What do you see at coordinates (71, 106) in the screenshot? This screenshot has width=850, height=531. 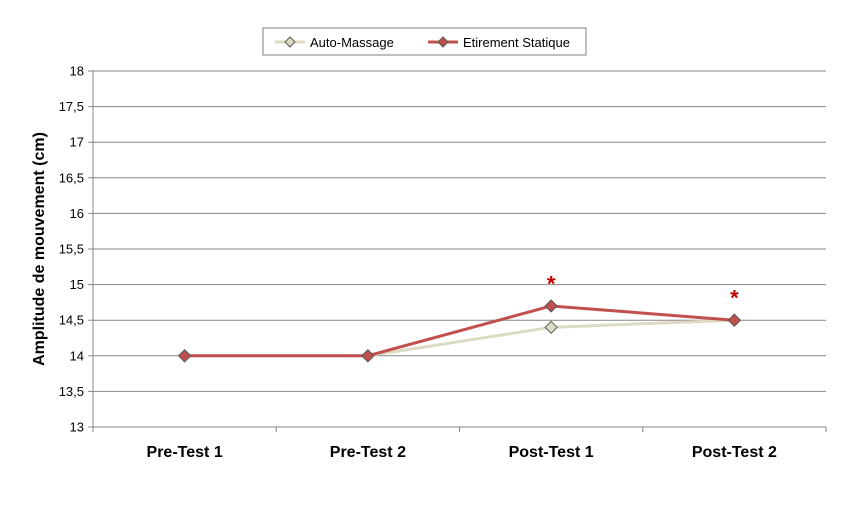 I see `y-tick-label: 17,5` at bounding box center [71, 106].